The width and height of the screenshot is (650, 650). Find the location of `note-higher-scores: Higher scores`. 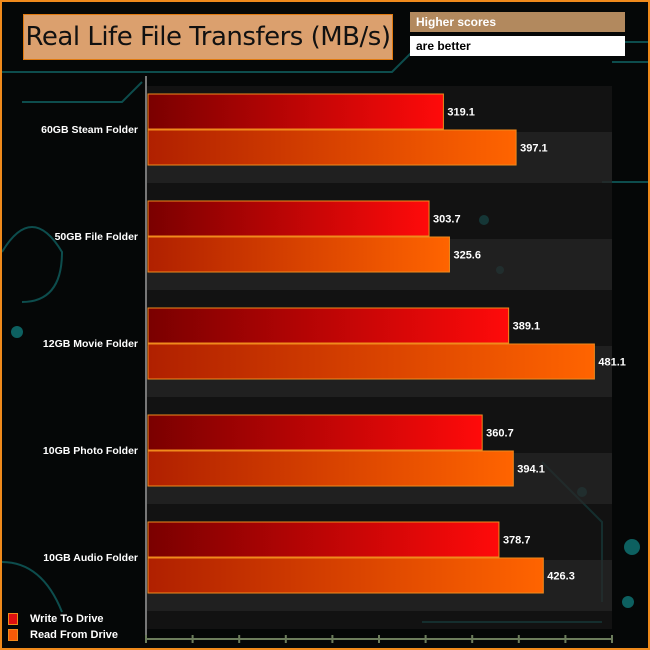

note-higher-scores: Higher scores is located at coordinates (517, 22).